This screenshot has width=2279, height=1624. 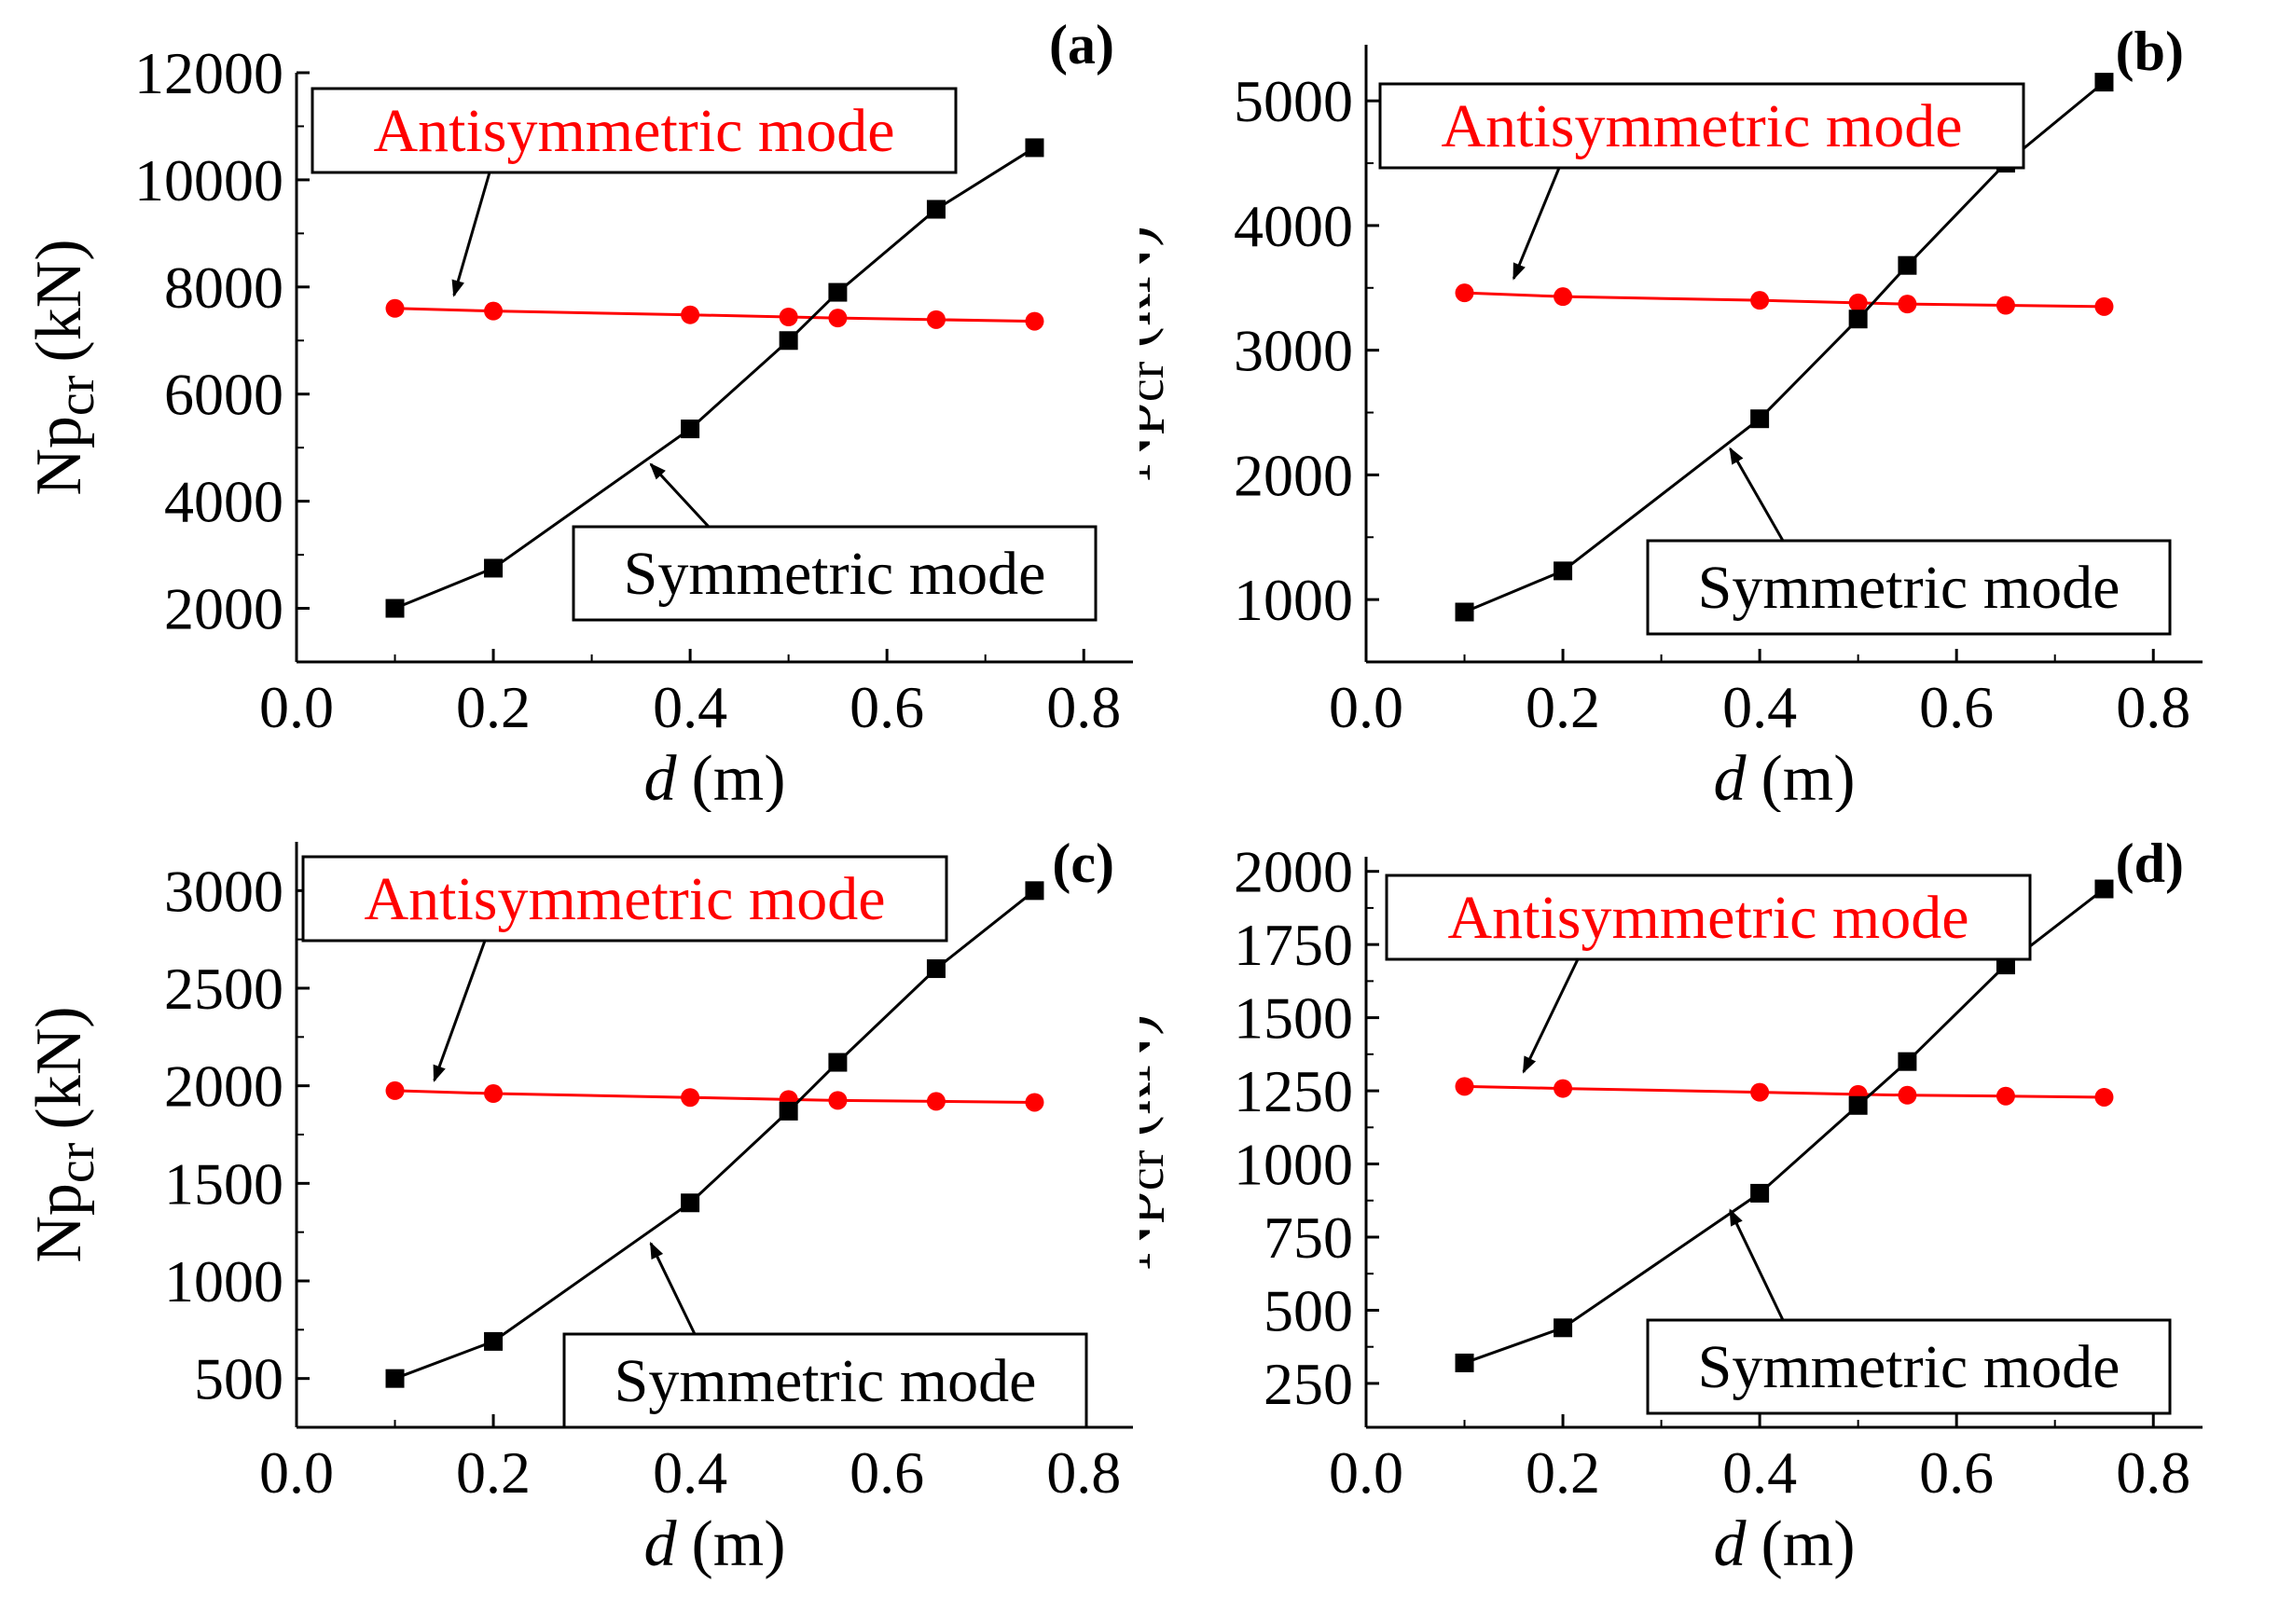 What do you see at coordinates (1308, 1384) in the screenshot?
I see `y-tick-label: 250` at bounding box center [1308, 1384].